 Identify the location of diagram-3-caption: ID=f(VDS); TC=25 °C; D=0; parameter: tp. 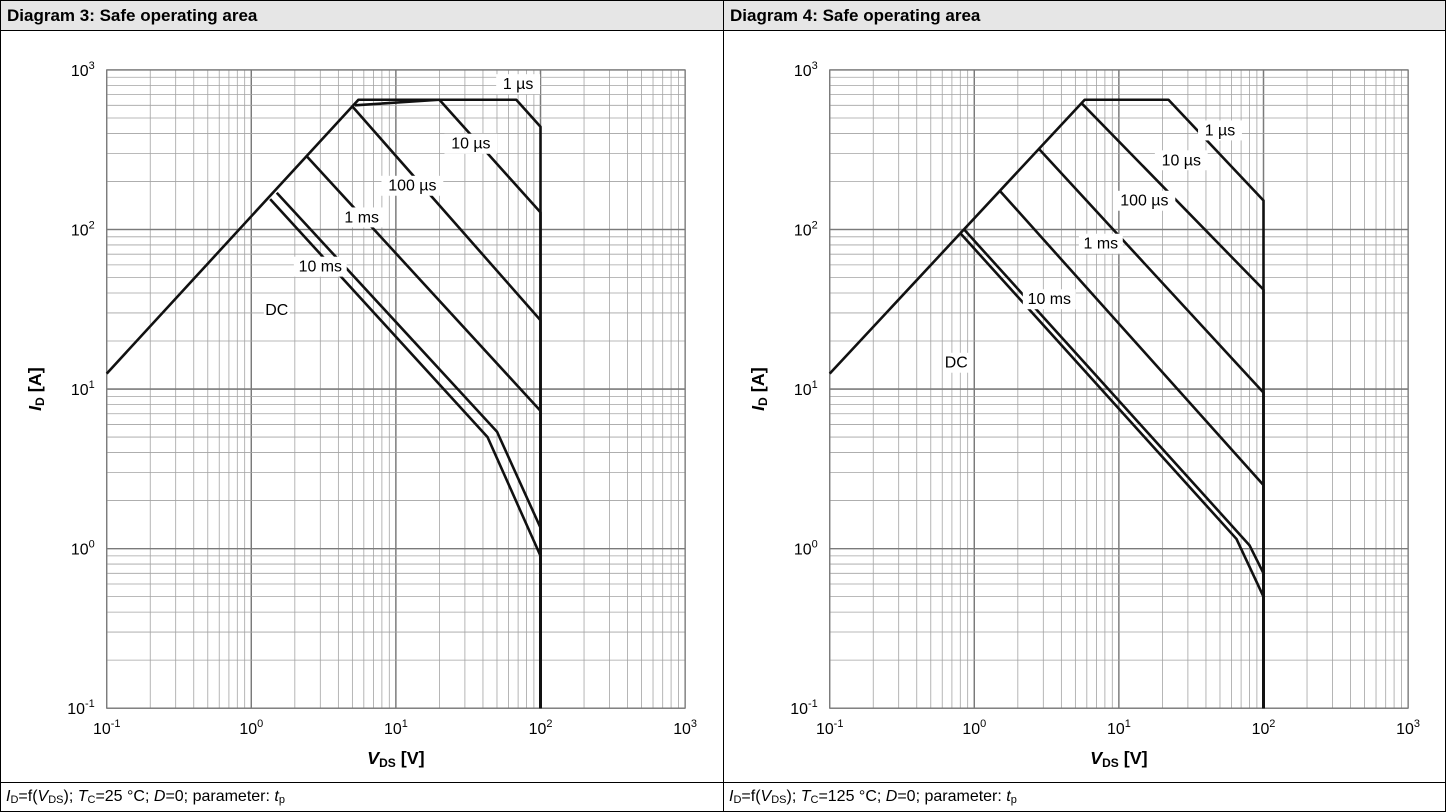
(145, 797).